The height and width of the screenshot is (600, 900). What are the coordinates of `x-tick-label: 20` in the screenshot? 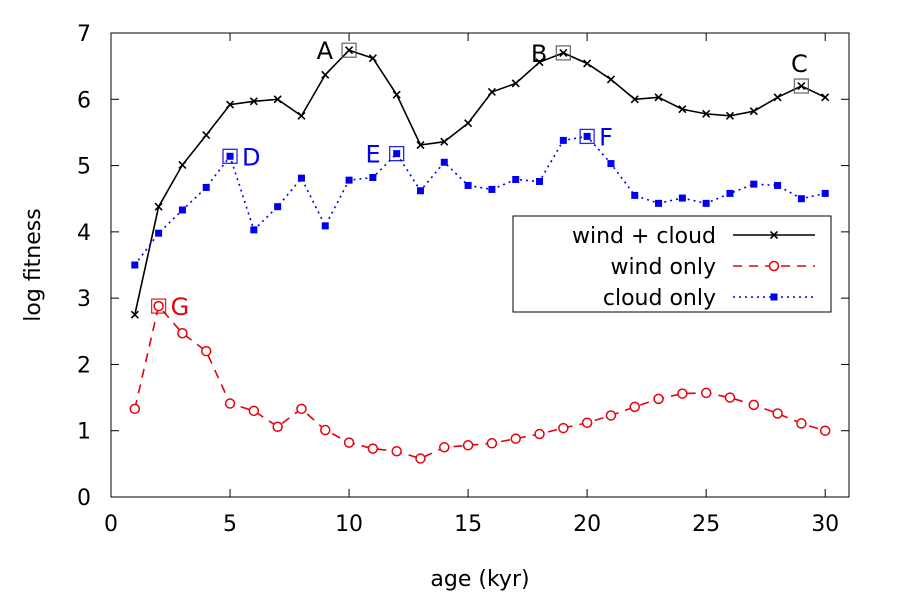 It's located at (587, 524).